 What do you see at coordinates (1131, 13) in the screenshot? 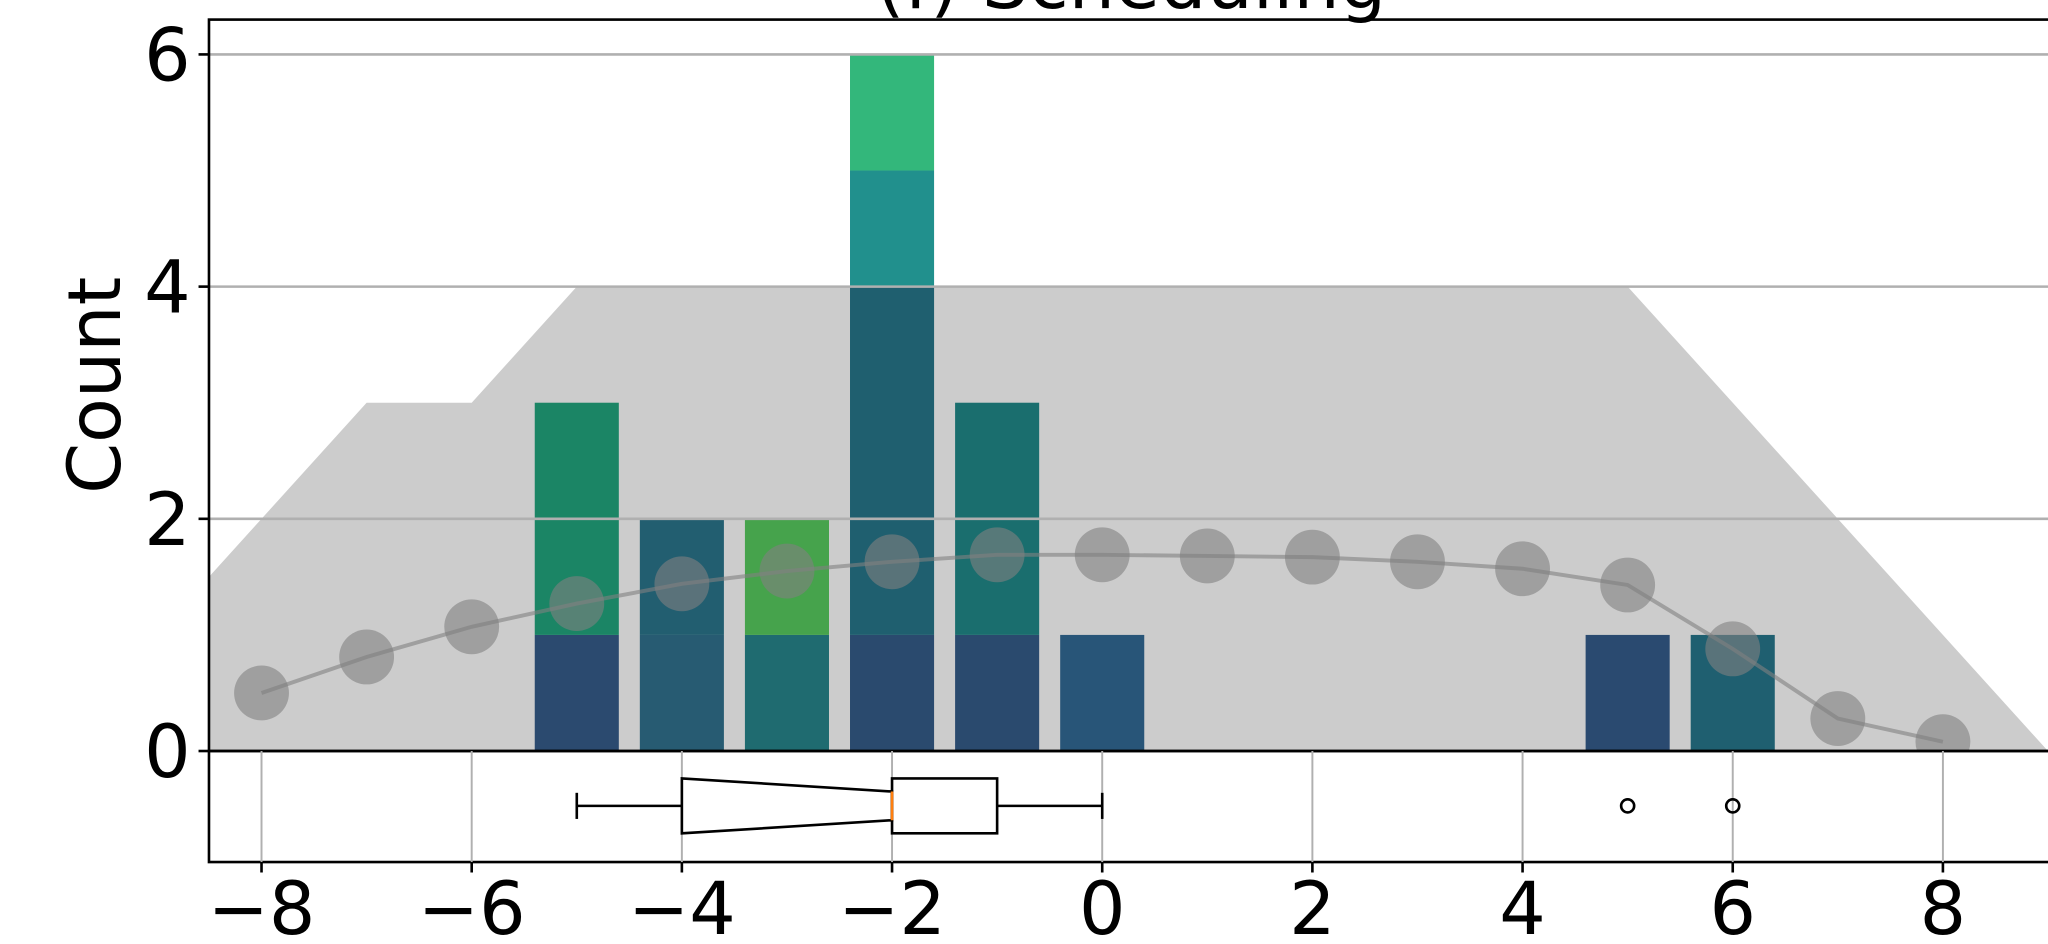
I see `chart-title: (f) Scheduling` at bounding box center [1131, 13].